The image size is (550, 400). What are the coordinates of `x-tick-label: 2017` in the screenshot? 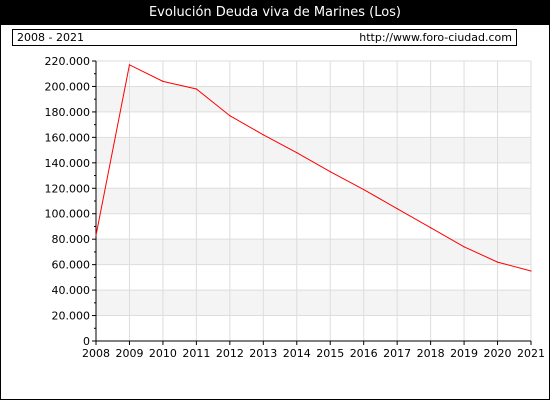 It's located at (397, 353).